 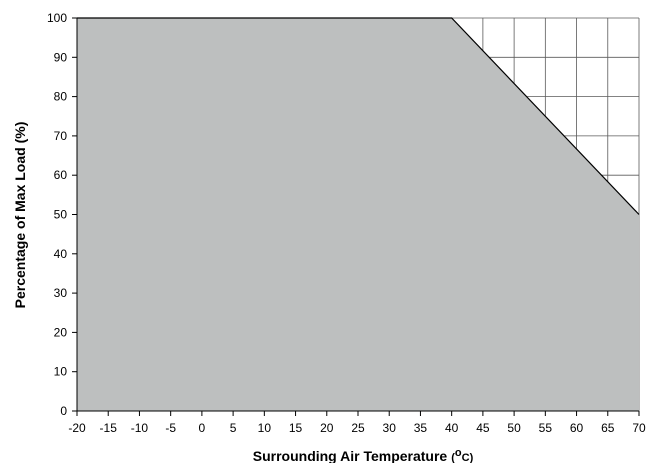 I want to click on y-tick-label: 20, so click(x=61, y=332).